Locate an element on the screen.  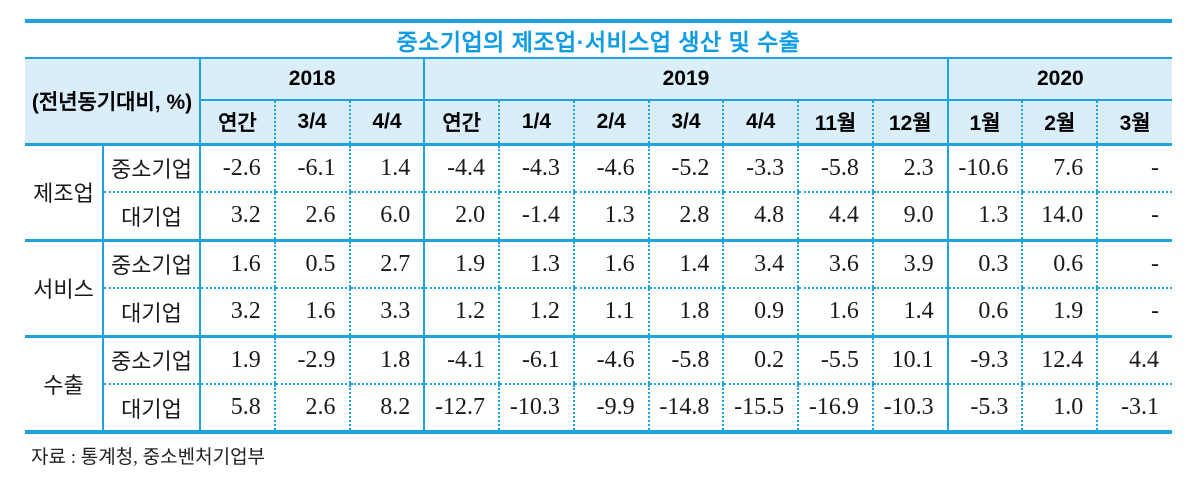
column-header: 3월 is located at coordinates (1134, 123).